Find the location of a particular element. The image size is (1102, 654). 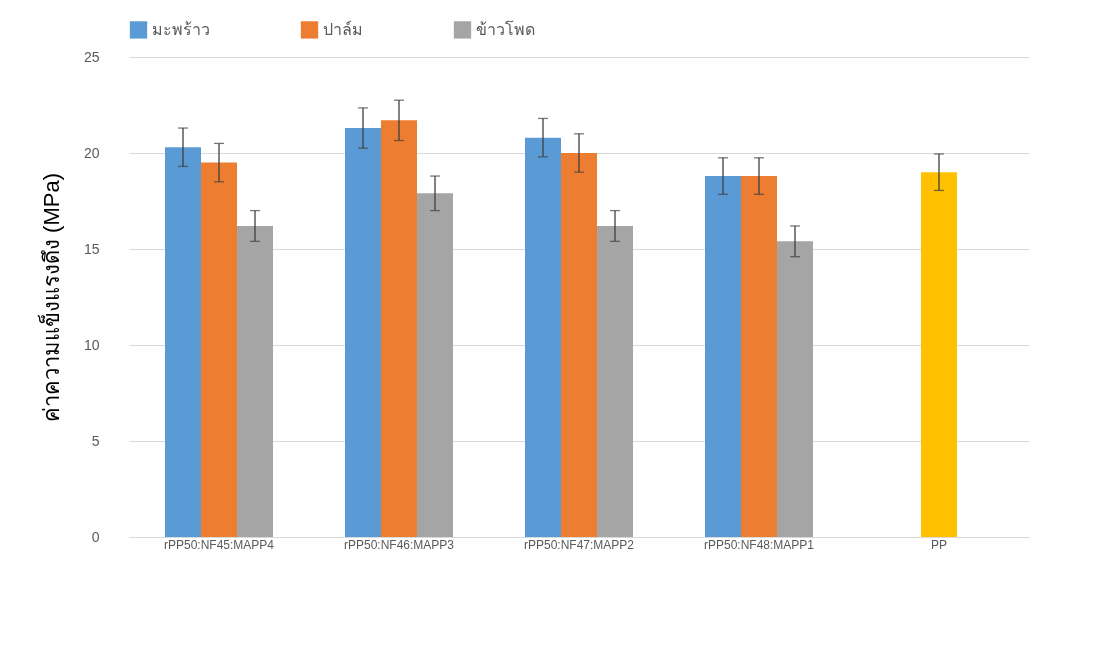

x-tick-label: rPP50:NF45:MAPP4 is located at coordinates (219, 544).